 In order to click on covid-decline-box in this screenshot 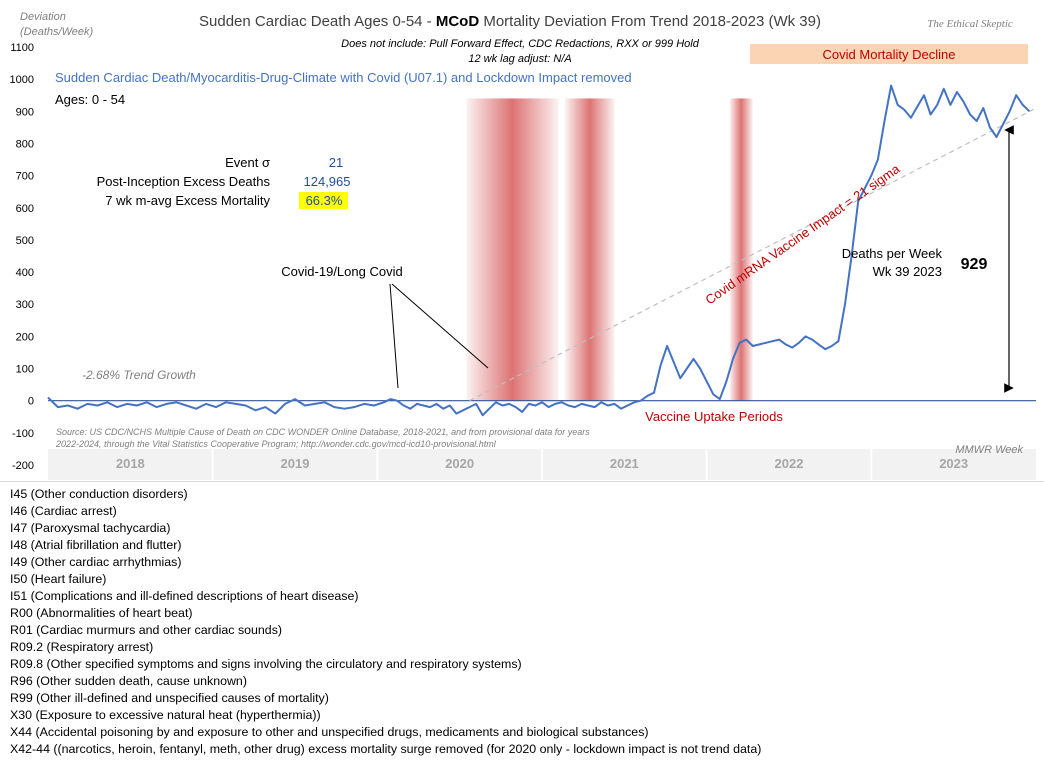, I will do `click(889, 54)`.